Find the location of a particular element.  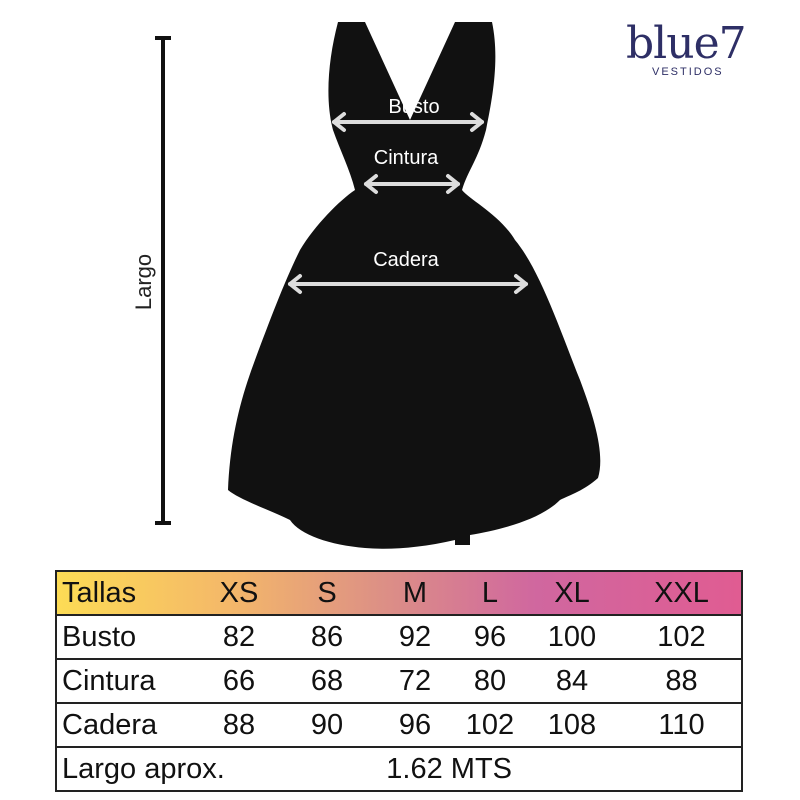

header-cell: XL is located at coordinates (572, 593).